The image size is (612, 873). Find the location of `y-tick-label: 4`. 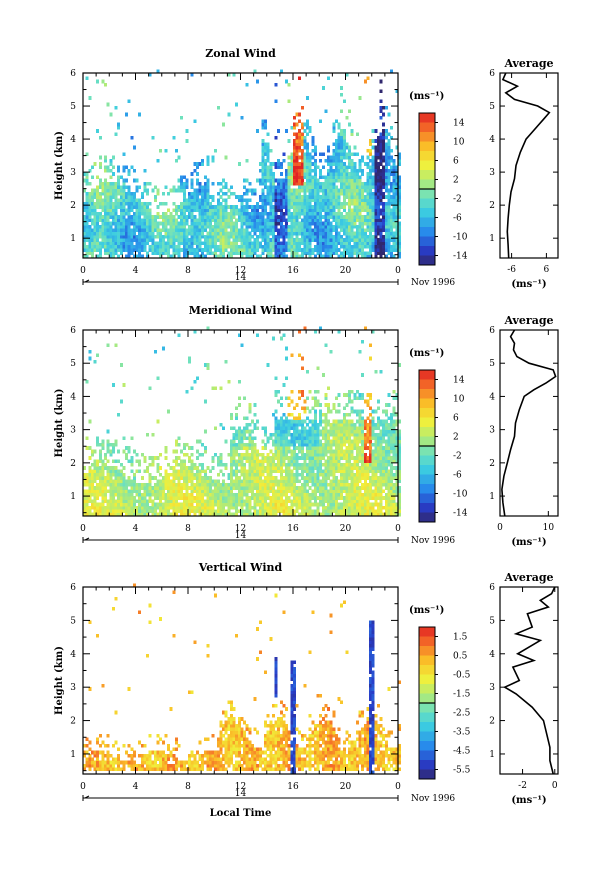

y-tick-label: 4 is located at coordinates (73, 140).